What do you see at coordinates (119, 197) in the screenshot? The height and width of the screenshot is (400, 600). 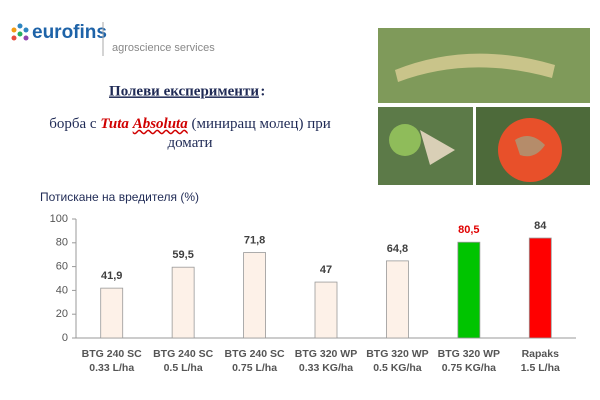 I see `chart-title: Потискане на вредителя (%)` at bounding box center [119, 197].